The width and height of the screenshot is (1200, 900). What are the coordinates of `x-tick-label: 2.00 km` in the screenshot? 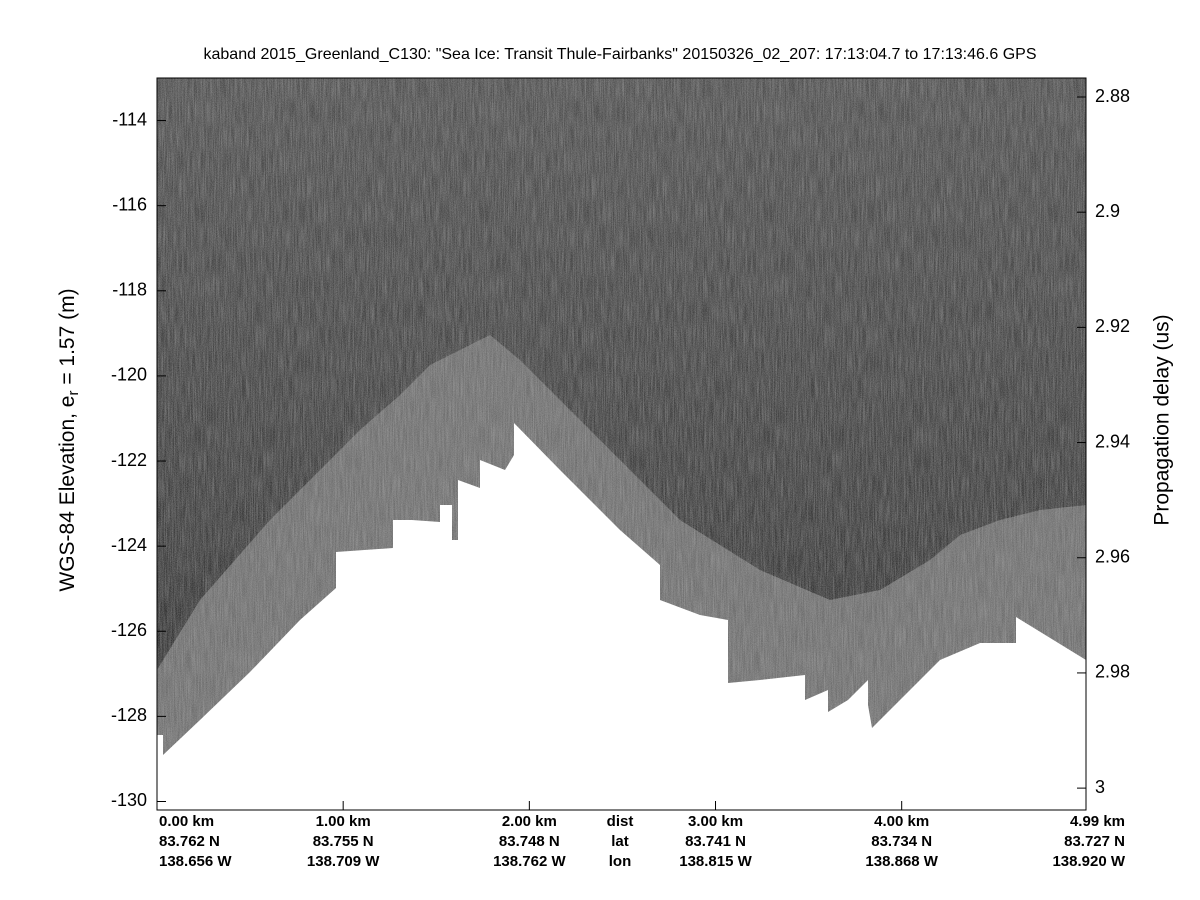 It's located at (529, 821).